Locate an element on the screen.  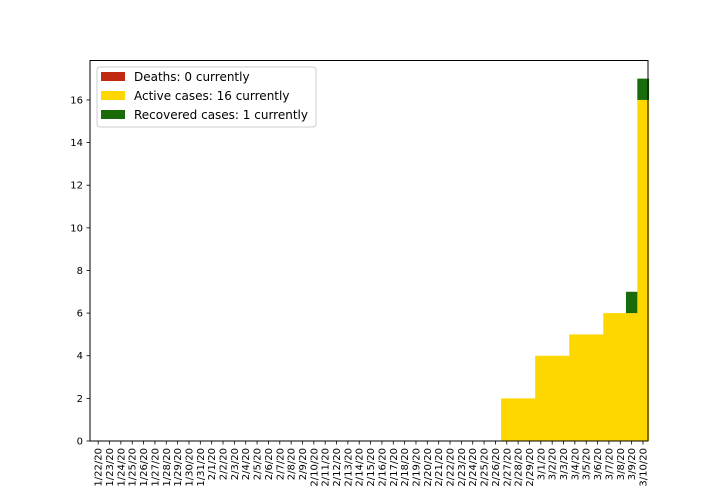
x-tick-label: 2/12/20 is located at coordinates (337, 467).